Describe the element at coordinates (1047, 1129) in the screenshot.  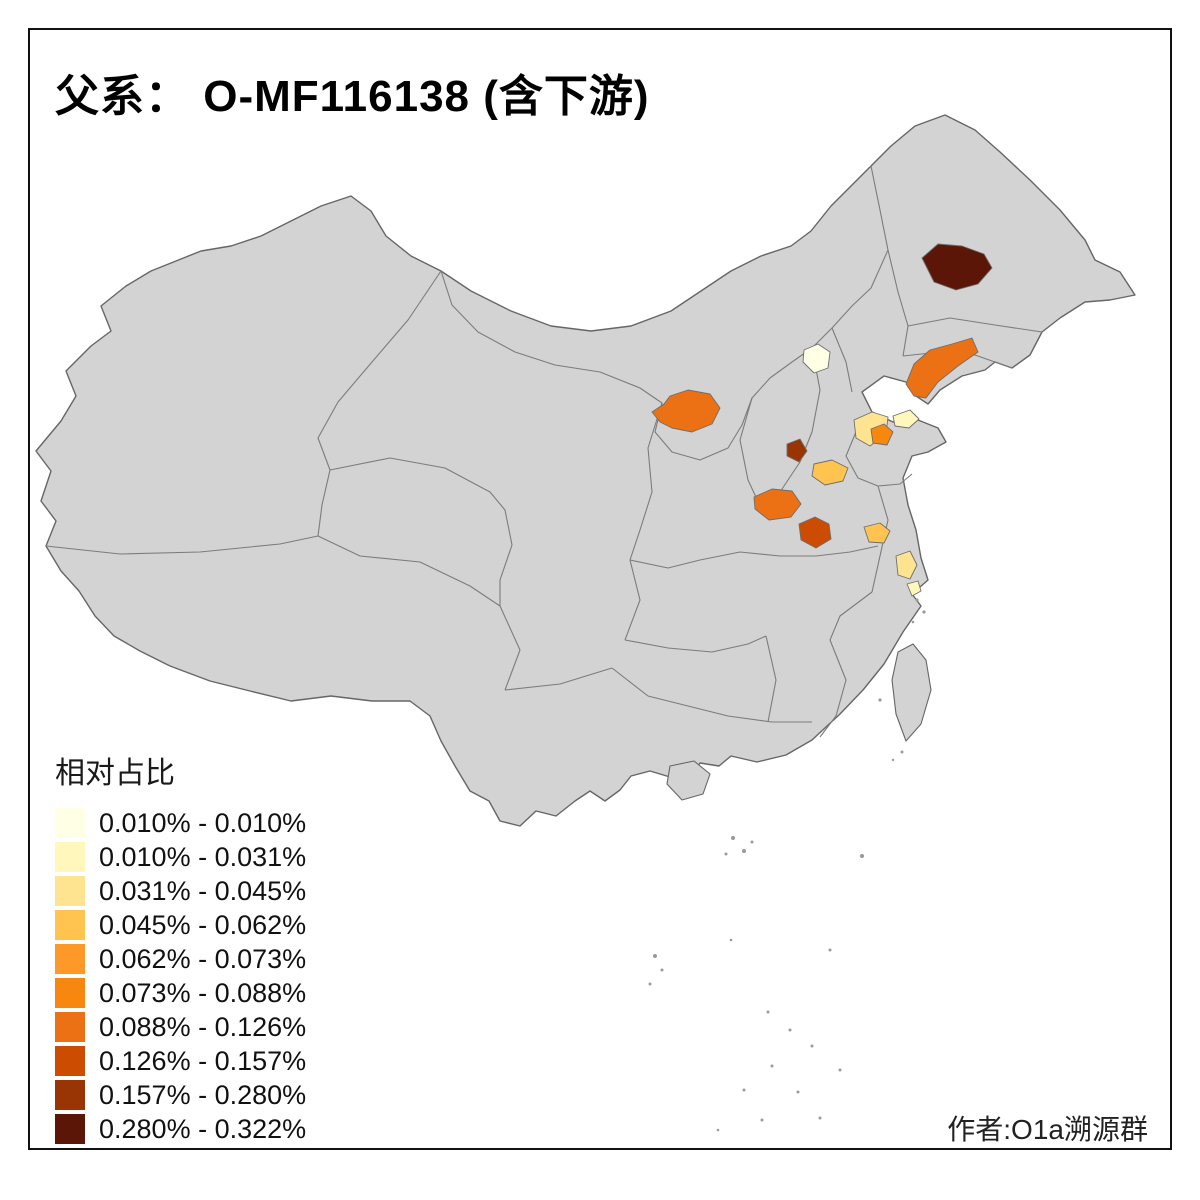
I see `attribution: 作者:O1a溯源群` at that location.